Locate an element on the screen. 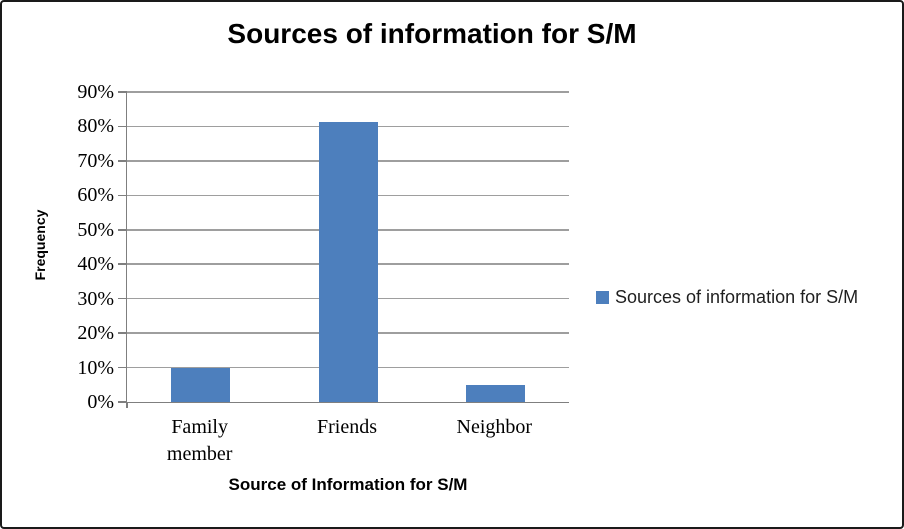 Image resolution: width=904 pixels, height=529 pixels. legend: Sources of information for S/M is located at coordinates (727, 297).